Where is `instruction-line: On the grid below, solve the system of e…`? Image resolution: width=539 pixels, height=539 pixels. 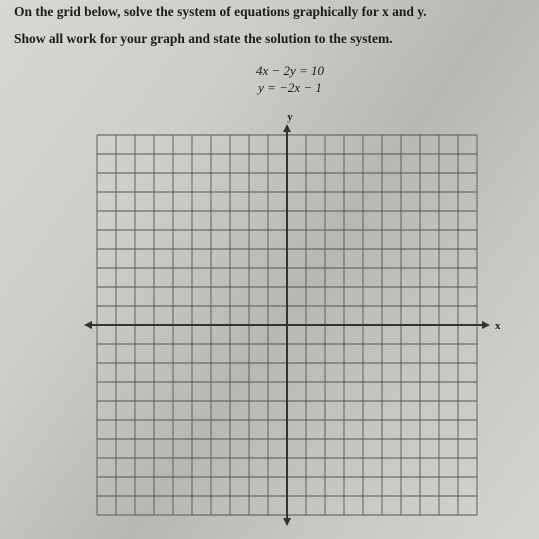
instruction-line: On the grid below, solve the system of e… is located at coordinates (220, 11).